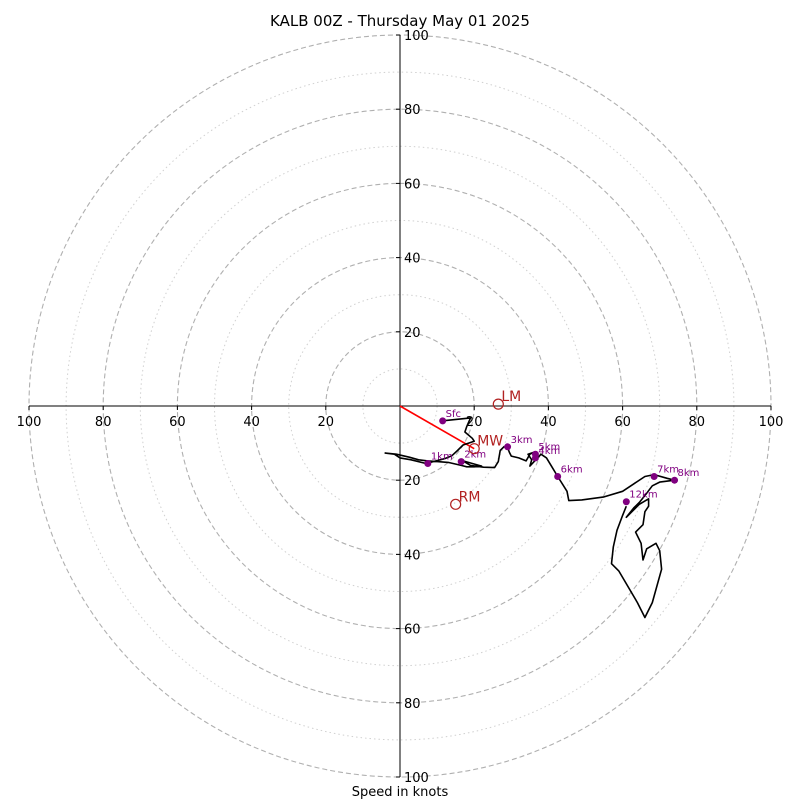 The width and height of the screenshot is (800, 800). What do you see at coordinates (522, 440) in the screenshot?
I see `height-label: 3km` at bounding box center [522, 440].